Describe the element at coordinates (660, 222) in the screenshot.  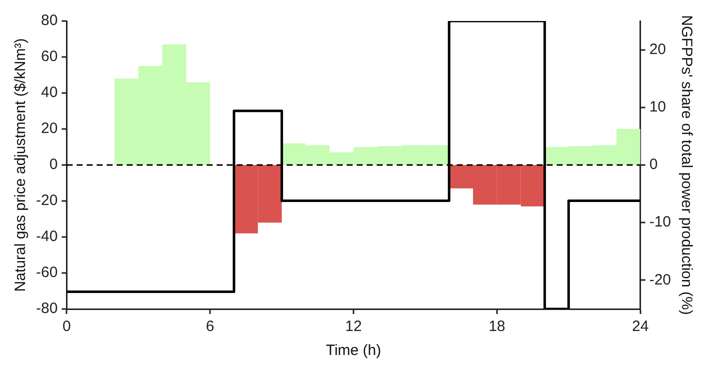
I see `y2-tick-label: -10` at that location.